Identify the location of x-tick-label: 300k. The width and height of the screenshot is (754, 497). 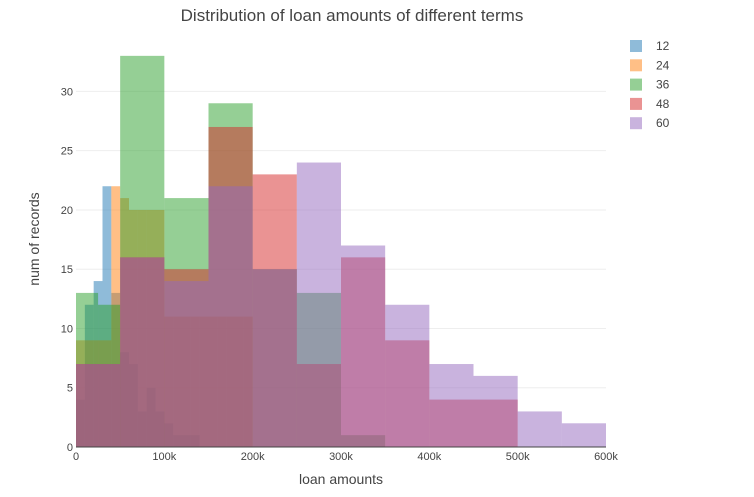
(341, 457).